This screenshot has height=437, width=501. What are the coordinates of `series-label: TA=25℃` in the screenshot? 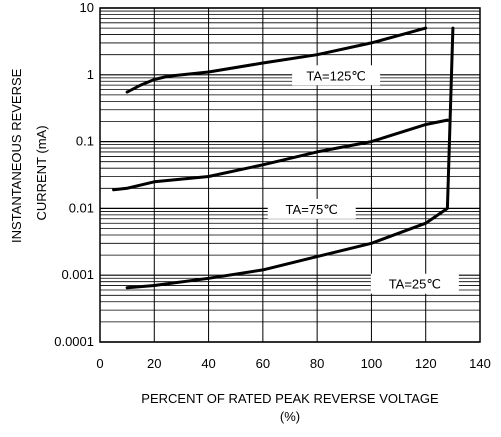 It's located at (415, 284).